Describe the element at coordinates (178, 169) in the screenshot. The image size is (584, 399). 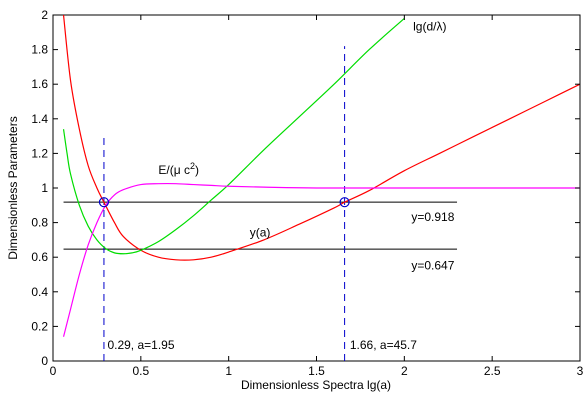
I see `annotation-label: E/(μ c2)` at that location.